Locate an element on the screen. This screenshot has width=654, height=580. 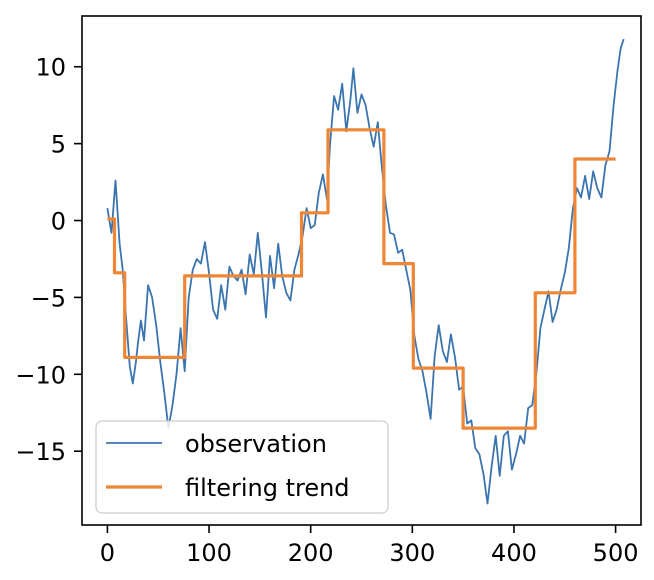
x-tick-label: 0 is located at coordinates (107, 553).